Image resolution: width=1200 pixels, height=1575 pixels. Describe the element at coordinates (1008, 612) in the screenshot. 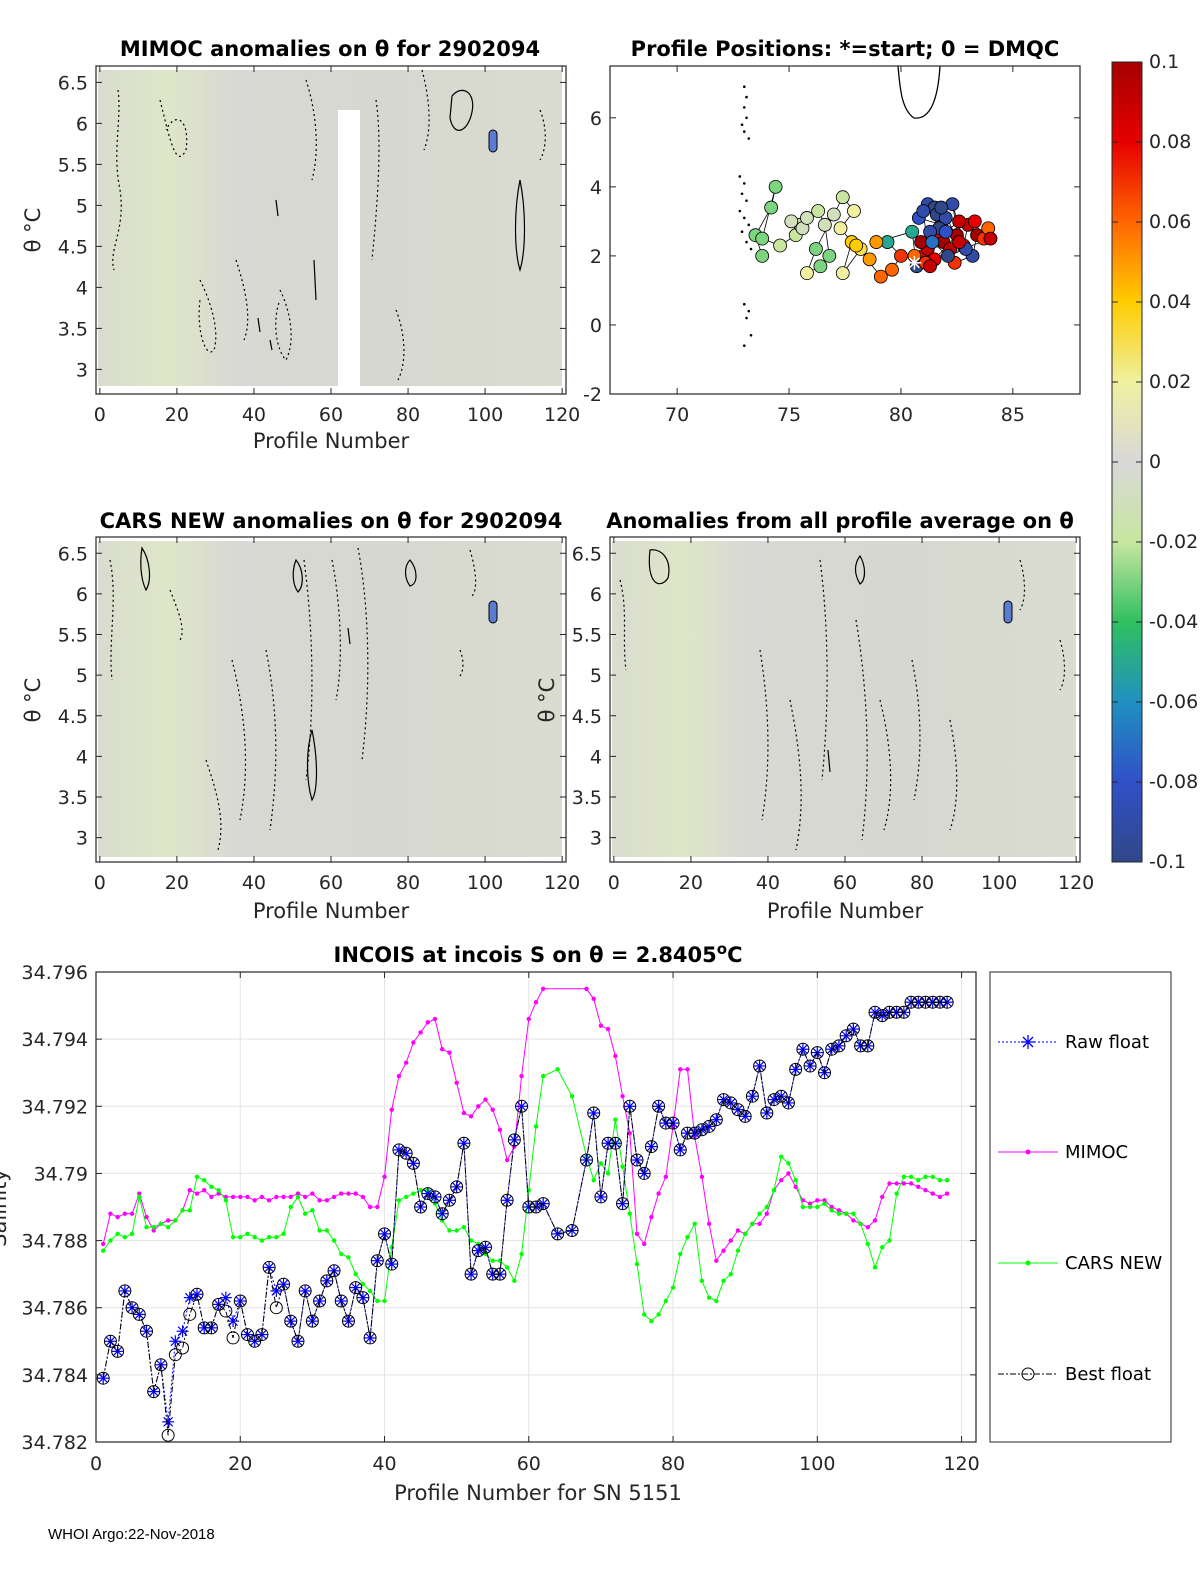

I see `avg-blue-blob` at that location.